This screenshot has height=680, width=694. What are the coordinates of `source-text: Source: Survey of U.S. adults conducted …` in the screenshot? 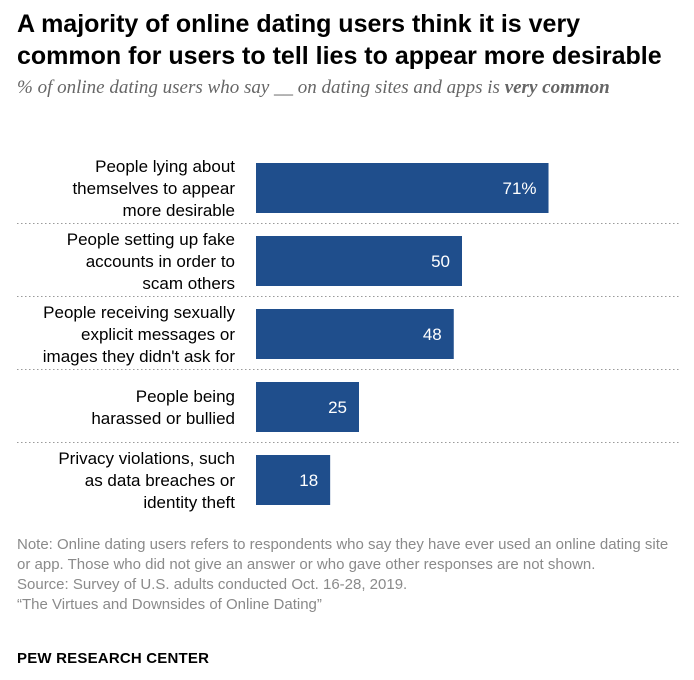 It's located at (212, 584).